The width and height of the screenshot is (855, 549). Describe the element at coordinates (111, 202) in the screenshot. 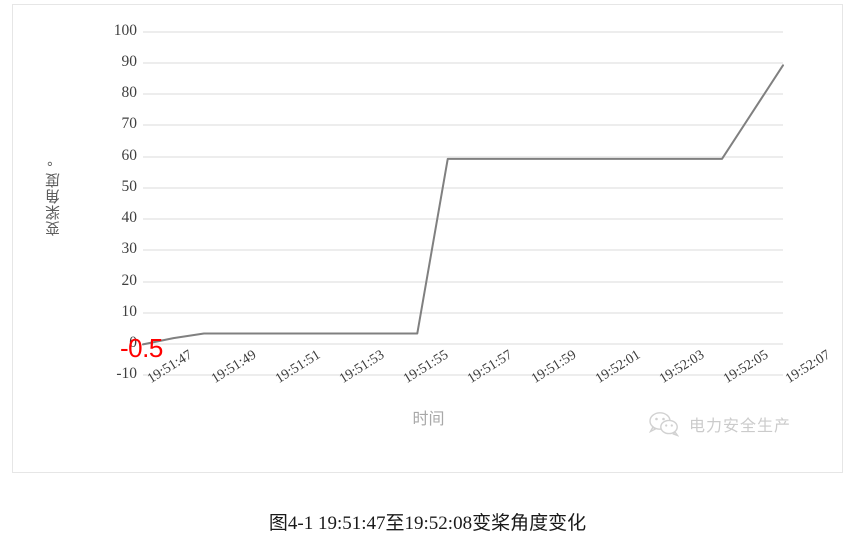

I see `y-axis-tick-labels: 100 90 80 70 60 50 40 30 20 10 0 -10` at that location.